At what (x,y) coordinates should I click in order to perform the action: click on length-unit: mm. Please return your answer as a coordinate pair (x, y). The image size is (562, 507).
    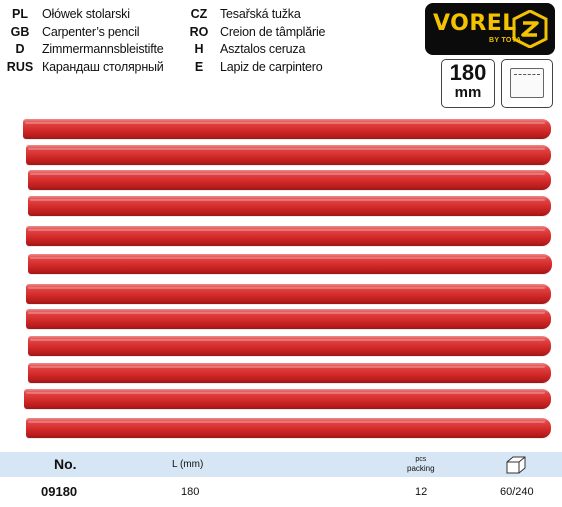
    Looking at the image, I should click on (468, 92).